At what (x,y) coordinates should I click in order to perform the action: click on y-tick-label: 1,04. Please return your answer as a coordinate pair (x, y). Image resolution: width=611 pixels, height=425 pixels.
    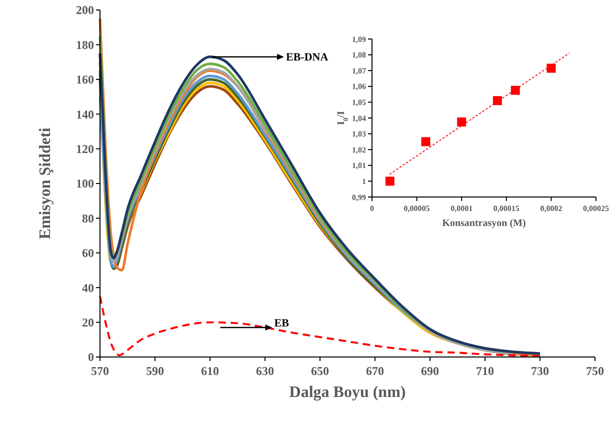
    Looking at the image, I should click on (359, 118).